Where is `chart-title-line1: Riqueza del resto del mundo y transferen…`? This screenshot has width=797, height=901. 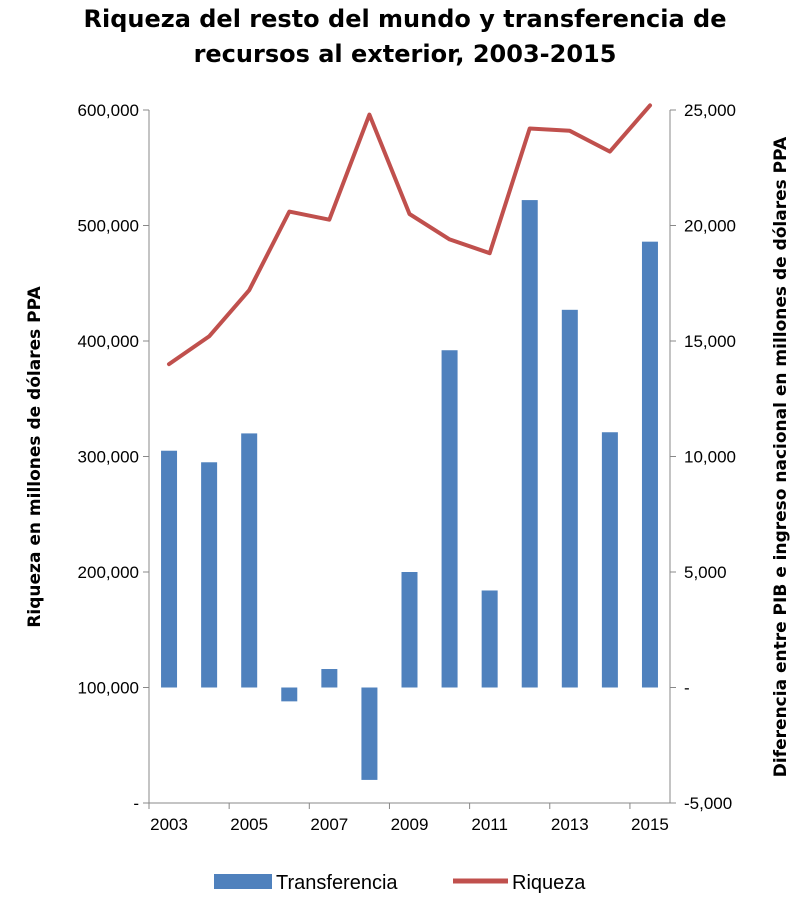 chart-title-line1: Riqueza del resto del mundo y transferen… is located at coordinates (404, 19).